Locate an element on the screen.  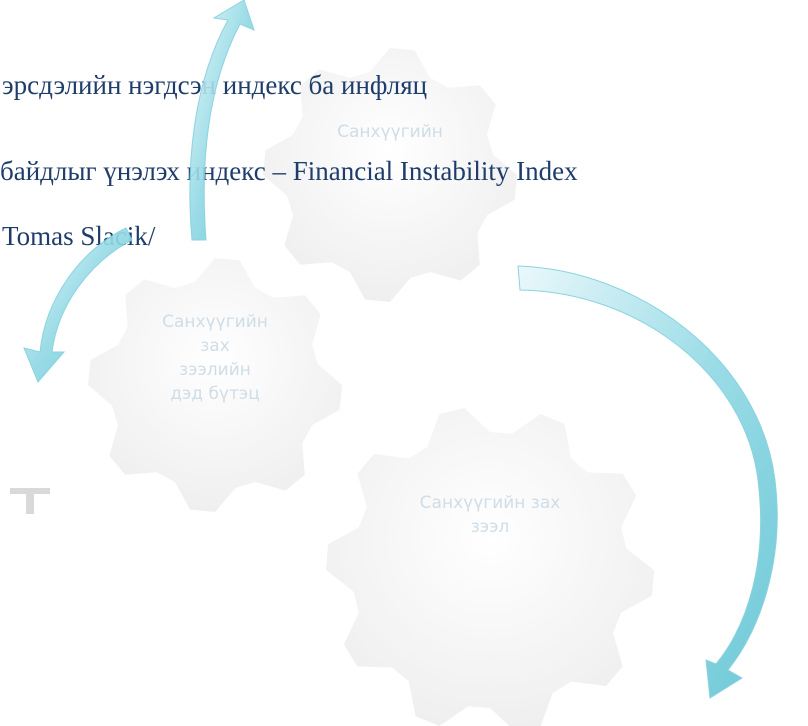
text-line: Tomas Slacik/ is located at coordinates (79, 236).